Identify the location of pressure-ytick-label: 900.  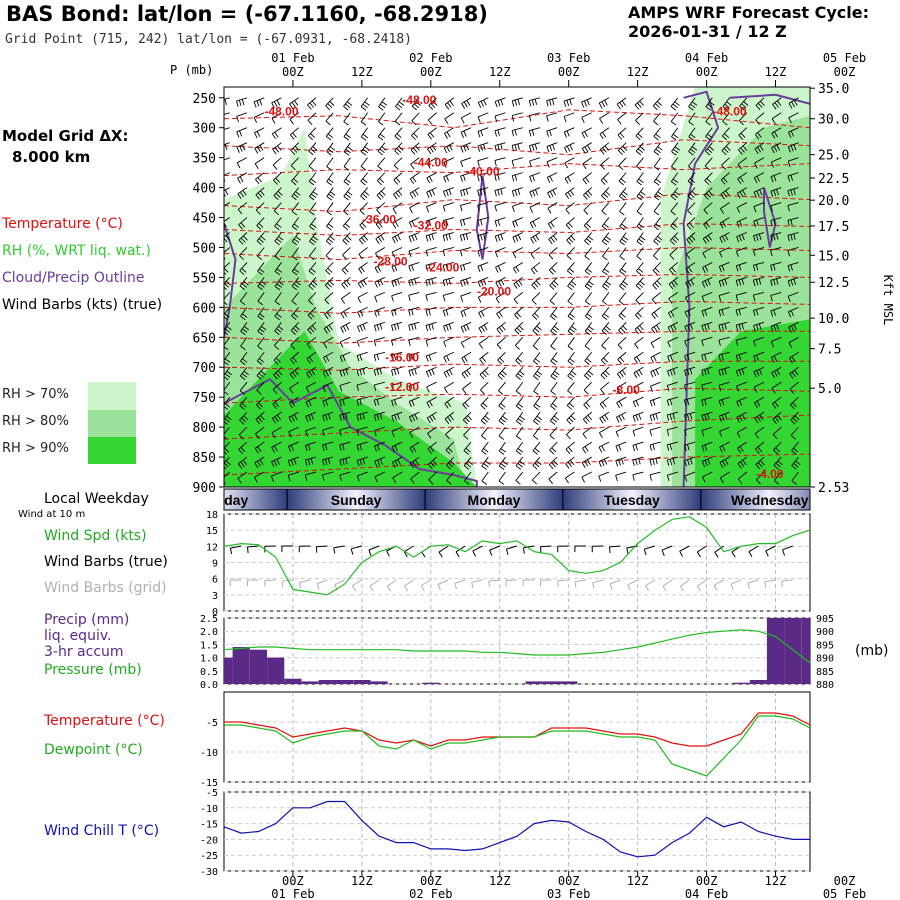
(825, 632).